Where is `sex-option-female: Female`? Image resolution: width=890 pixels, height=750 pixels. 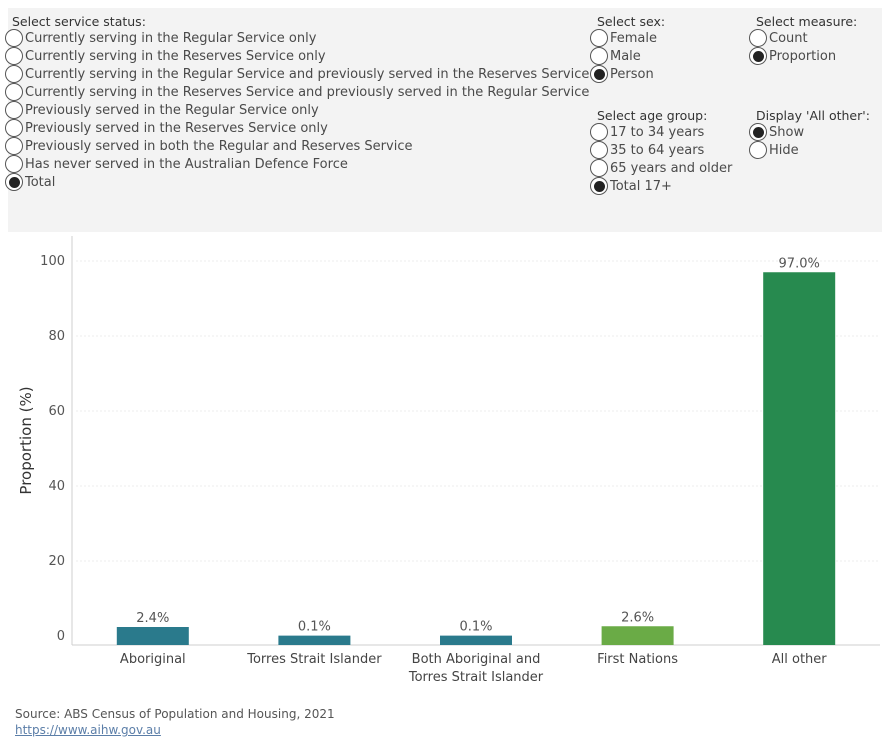 sex-option-female: Female is located at coordinates (627, 38).